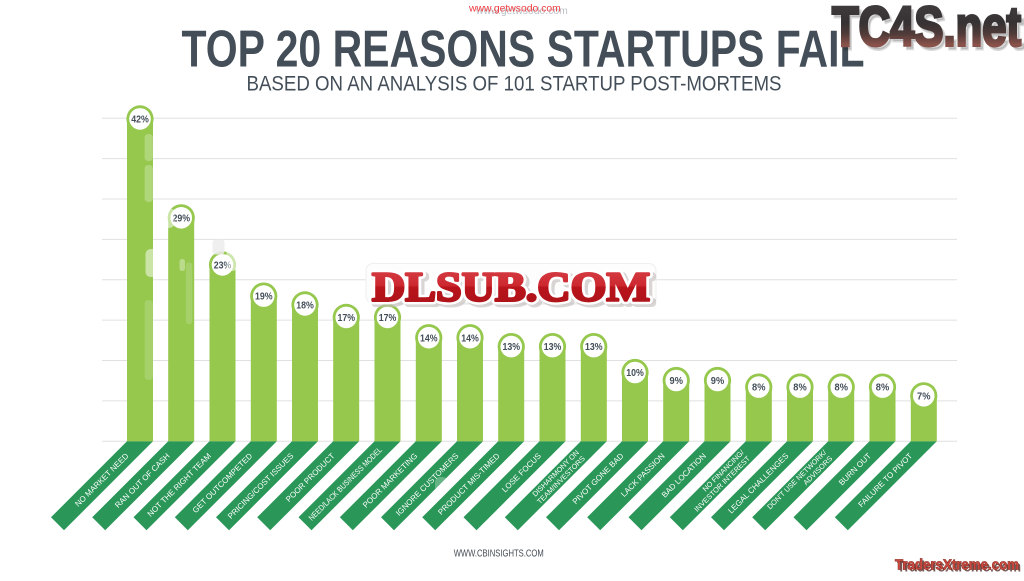 Image resolution: width=1024 pixels, height=581 pixels. Describe the element at coordinates (223, 266) in the screenshot. I see `svg-text: 23%` at that location.